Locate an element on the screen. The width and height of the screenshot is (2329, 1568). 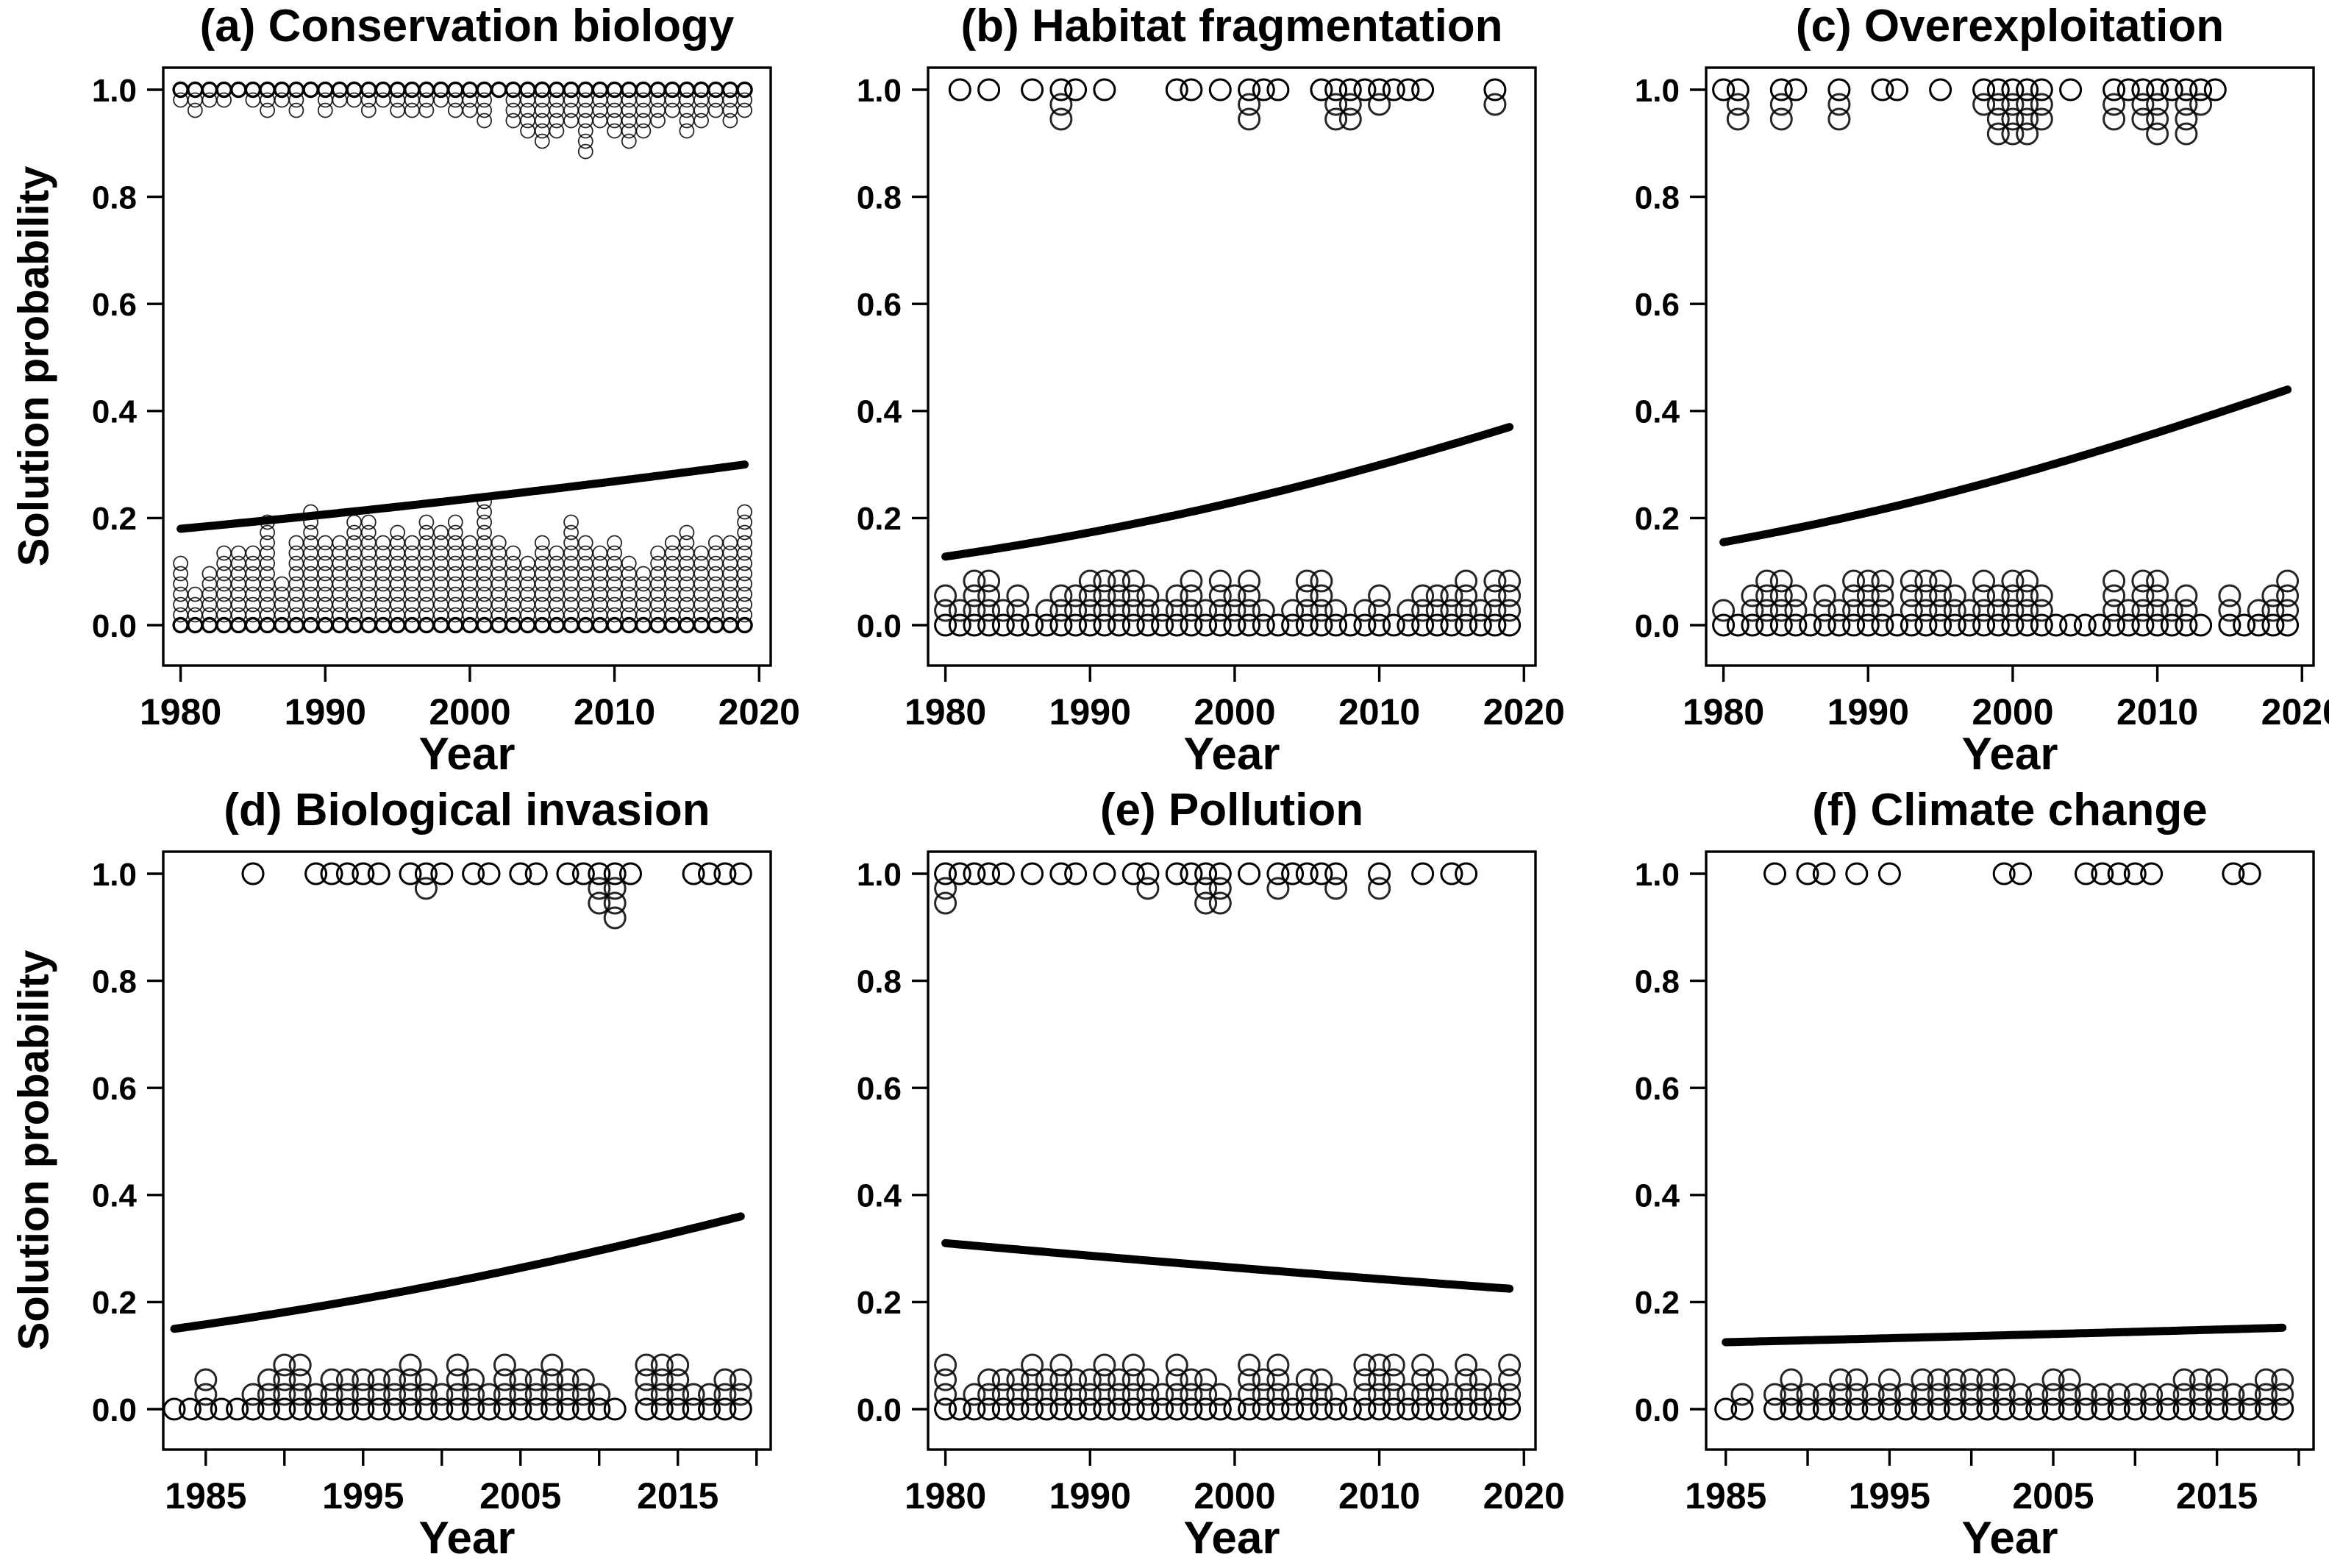
panel-d: 0.0 0.2 0.4 0.6 0.8 1.0 1985 1995 2005 2015 is located at coordinates (432, 1183).